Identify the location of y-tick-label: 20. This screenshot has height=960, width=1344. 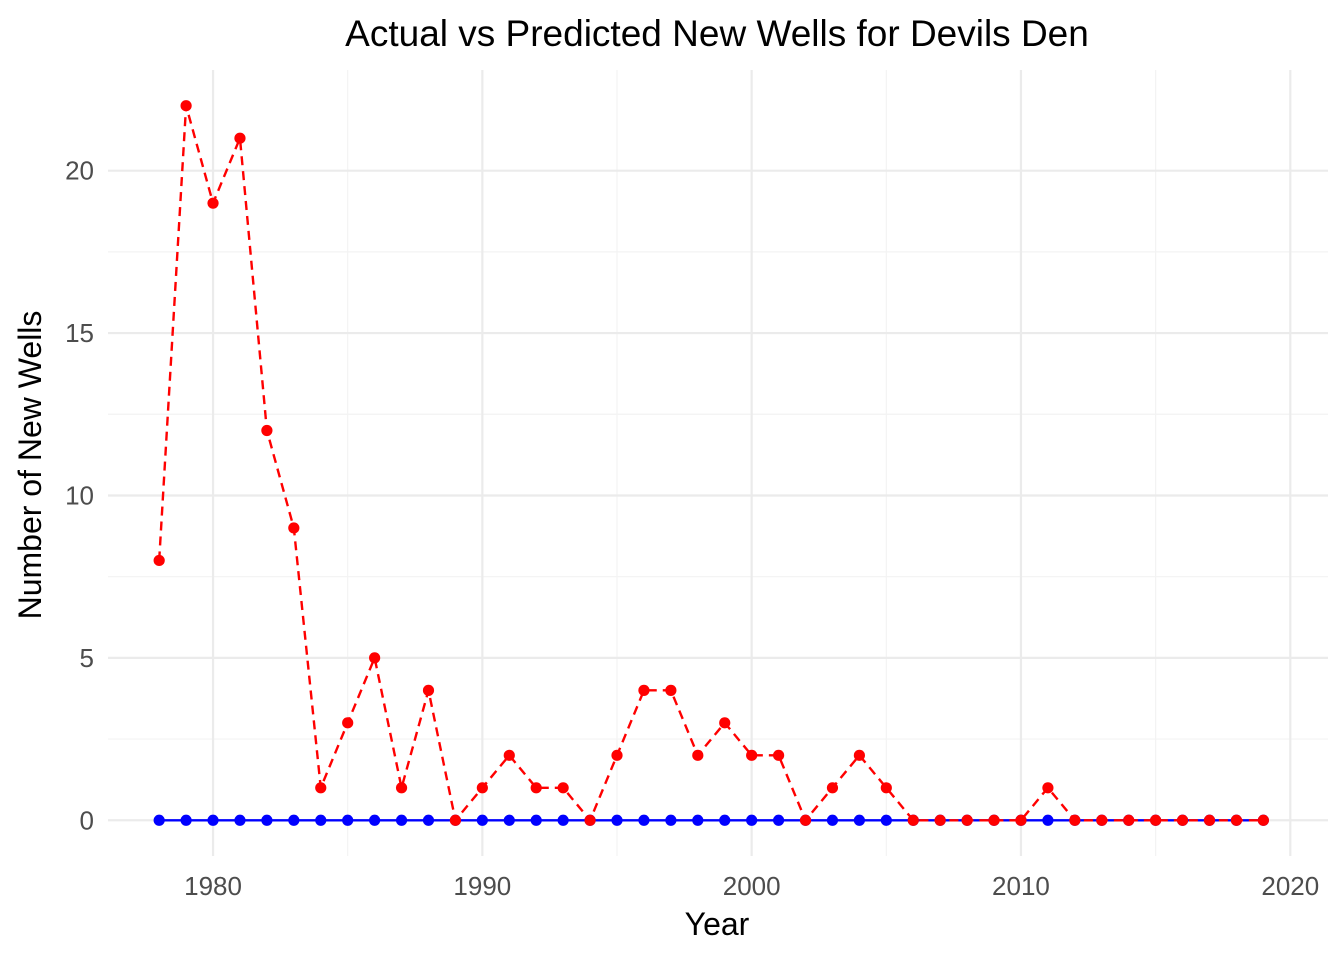
(79, 171).